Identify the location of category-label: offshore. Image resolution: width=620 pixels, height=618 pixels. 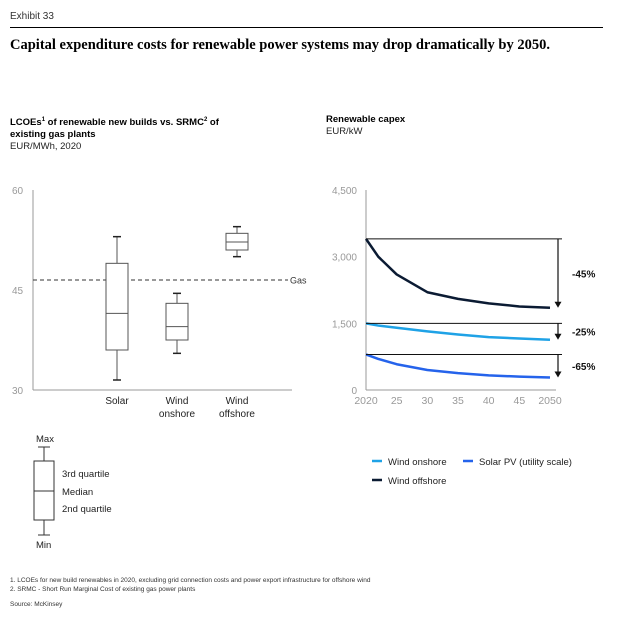
(237, 414).